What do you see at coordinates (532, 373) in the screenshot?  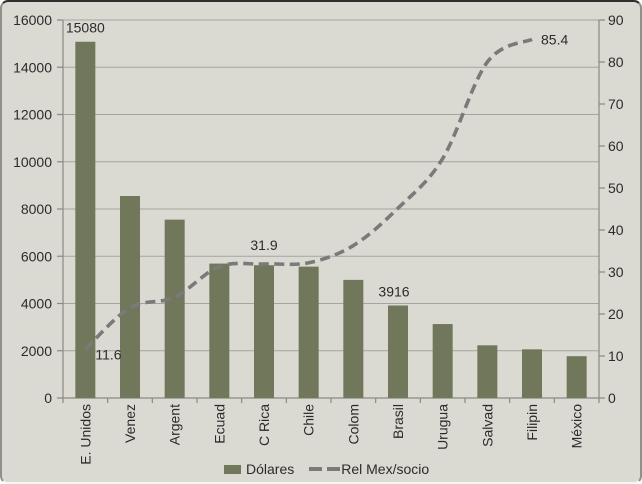 I see `bar-Filipin` at bounding box center [532, 373].